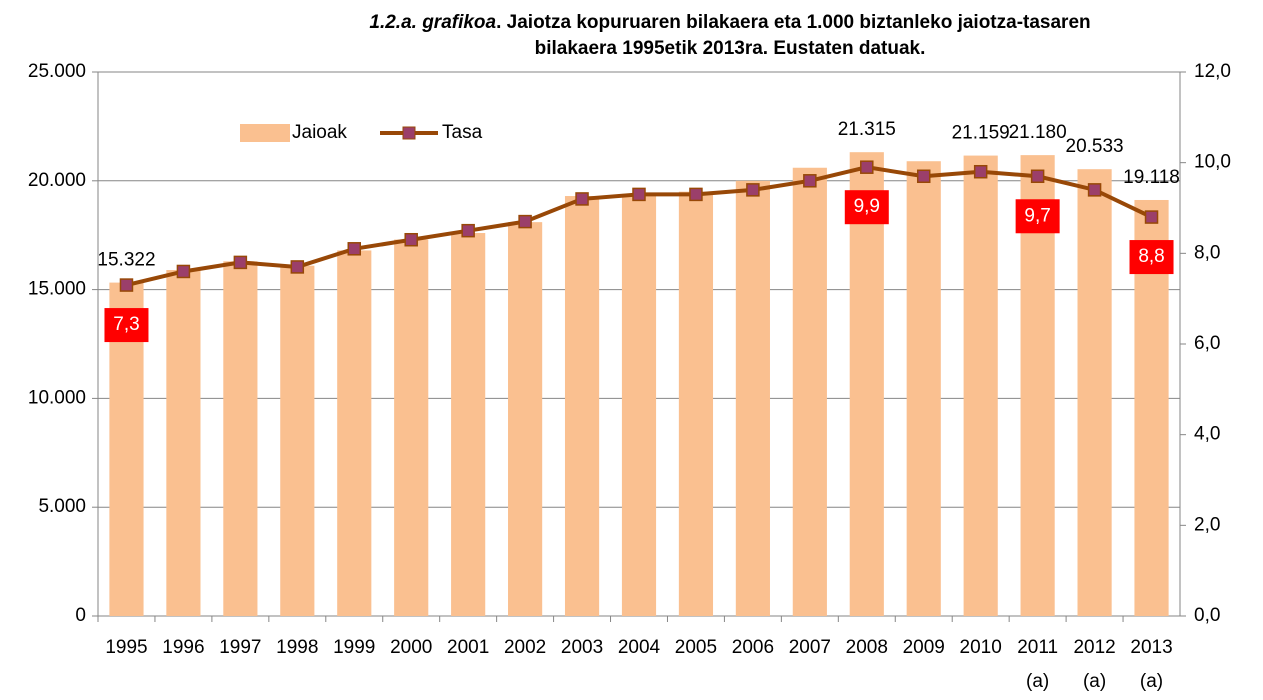 This screenshot has width=1263, height=700. Describe the element at coordinates (80, 615) in the screenshot. I see `y-tick-label: 0` at that location.